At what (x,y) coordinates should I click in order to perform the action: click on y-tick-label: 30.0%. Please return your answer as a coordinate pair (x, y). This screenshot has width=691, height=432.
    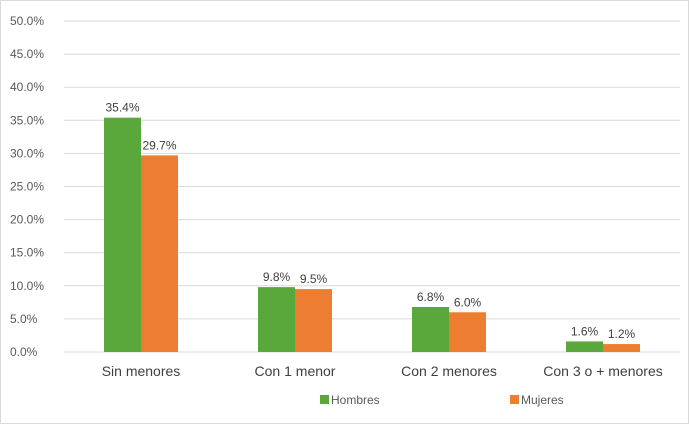
    Looking at the image, I should click on (27, 153).